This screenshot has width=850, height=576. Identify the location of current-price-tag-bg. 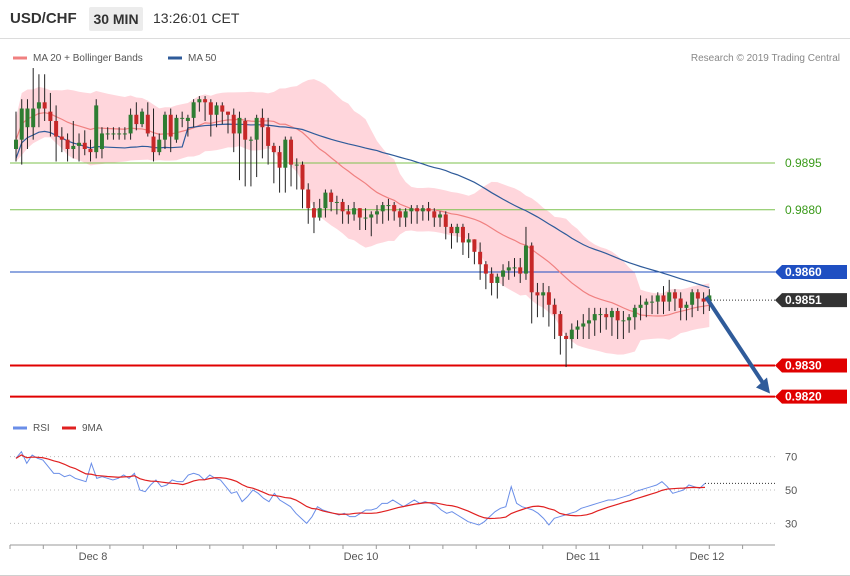
(811, 300).